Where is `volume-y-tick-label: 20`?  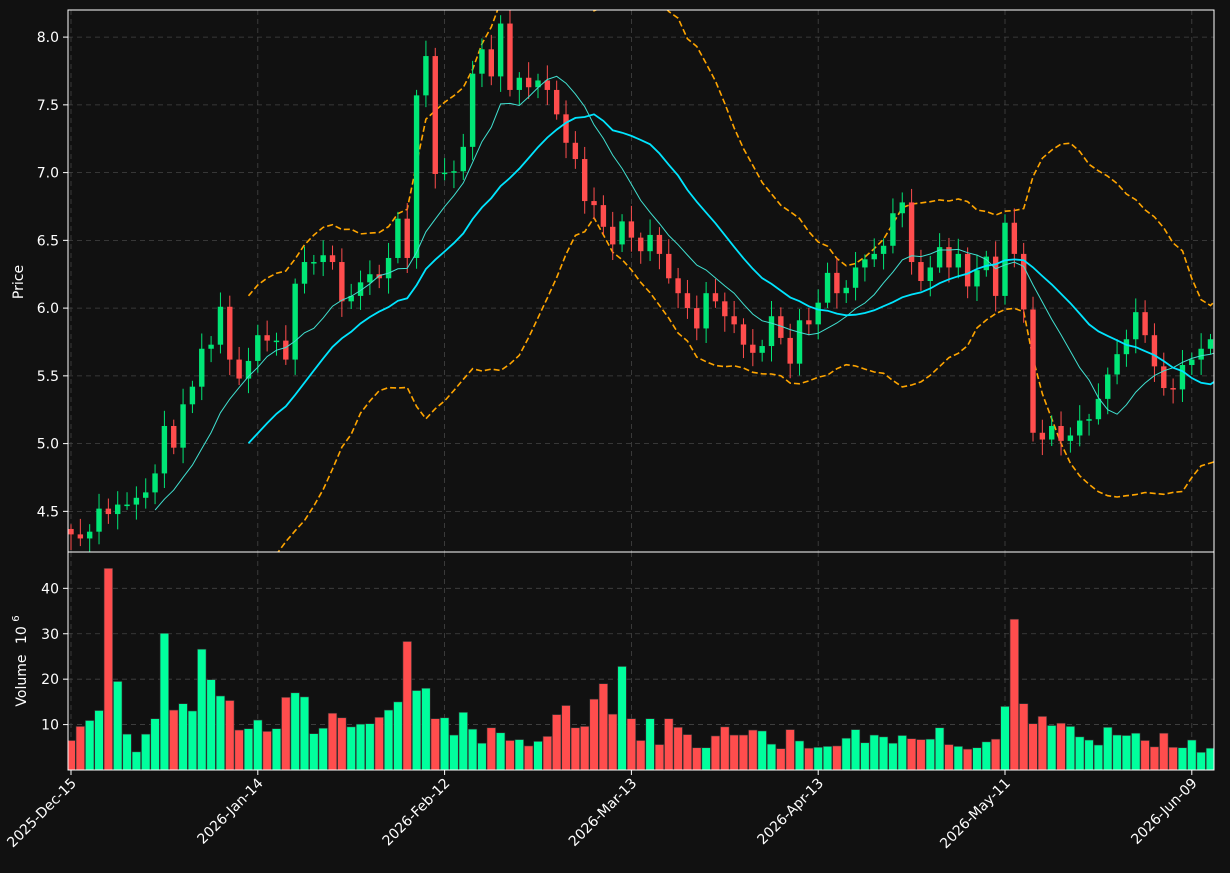 volume-y-tick-label: 20 is located at coordinates (50, 680).